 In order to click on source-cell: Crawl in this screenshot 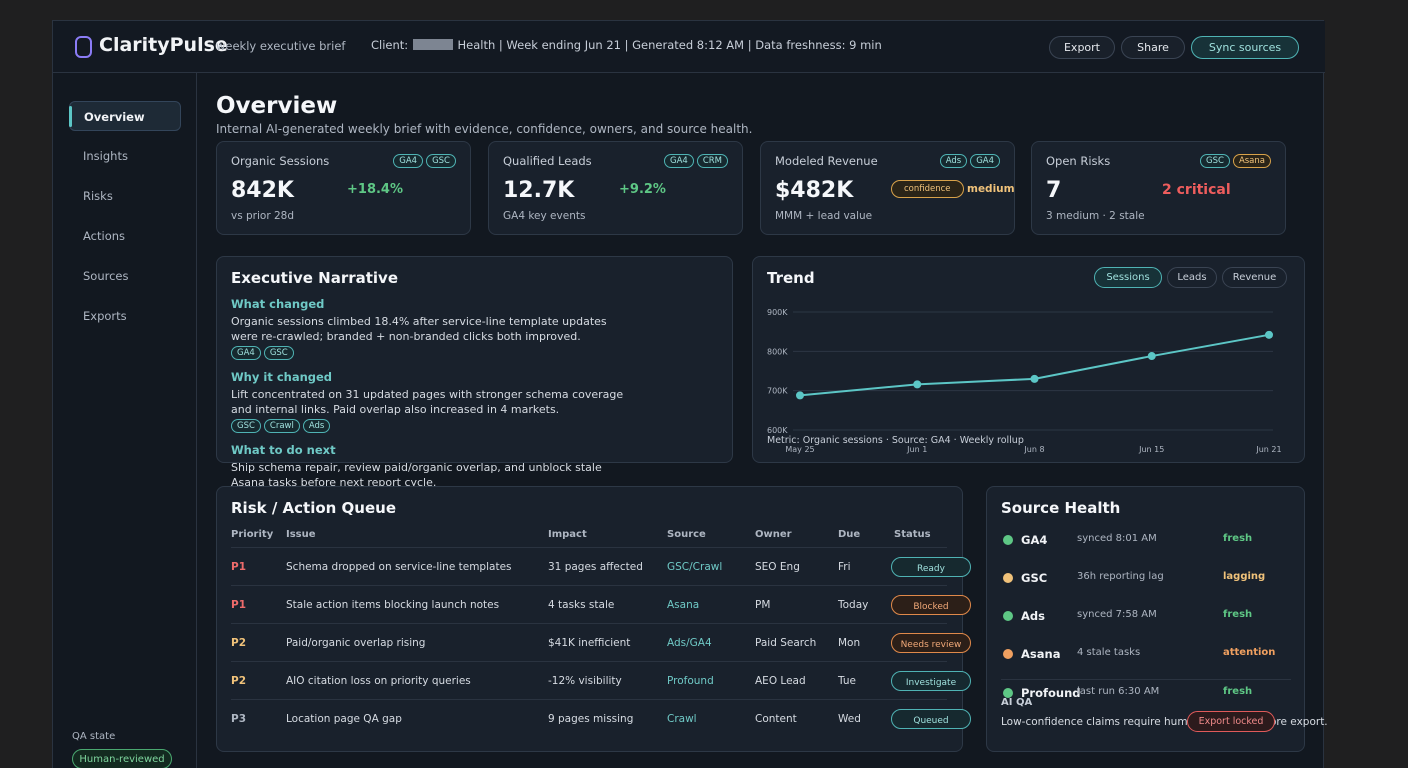, I will do `click(682, 719)`.